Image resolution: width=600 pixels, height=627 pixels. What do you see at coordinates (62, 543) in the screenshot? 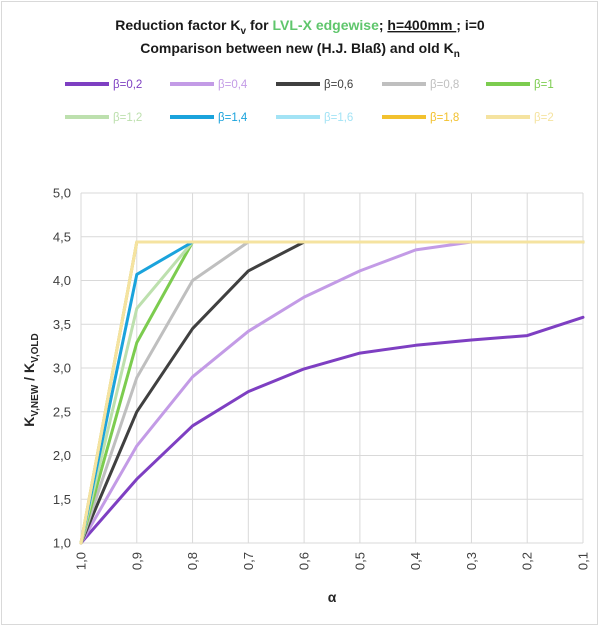
I see `y-tick-label: 1,0` at bounding box center [62, 543].